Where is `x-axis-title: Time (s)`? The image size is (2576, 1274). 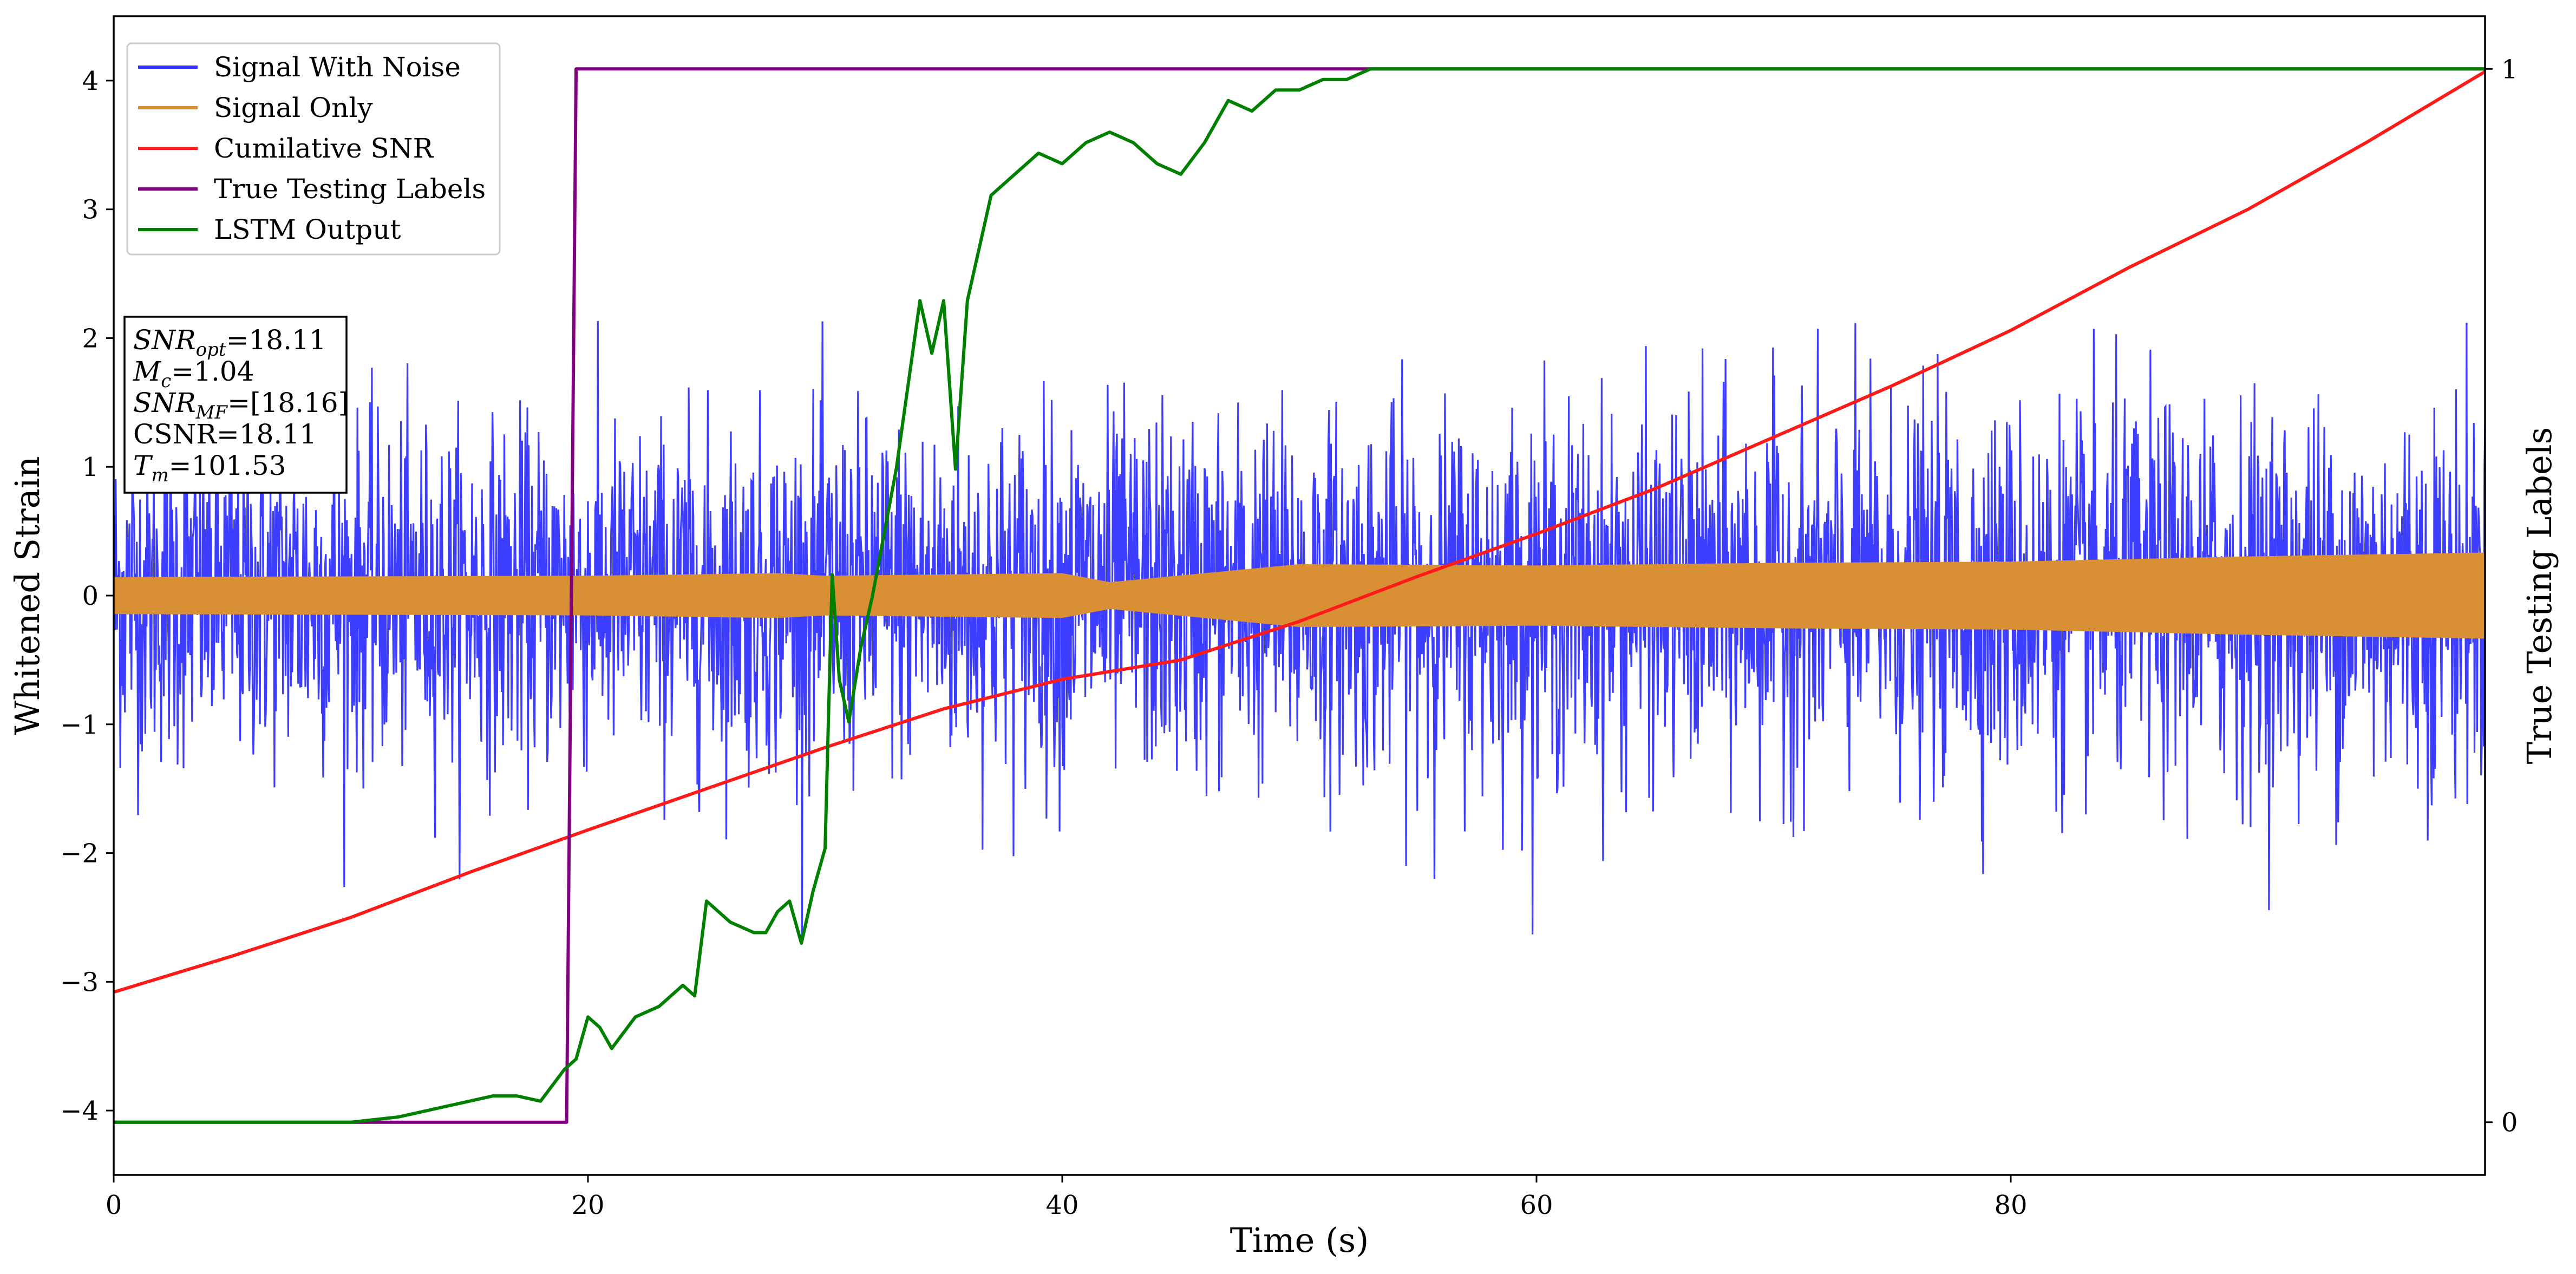
x-axis-title: Time (s) is located at coordinates (1300, 1240).